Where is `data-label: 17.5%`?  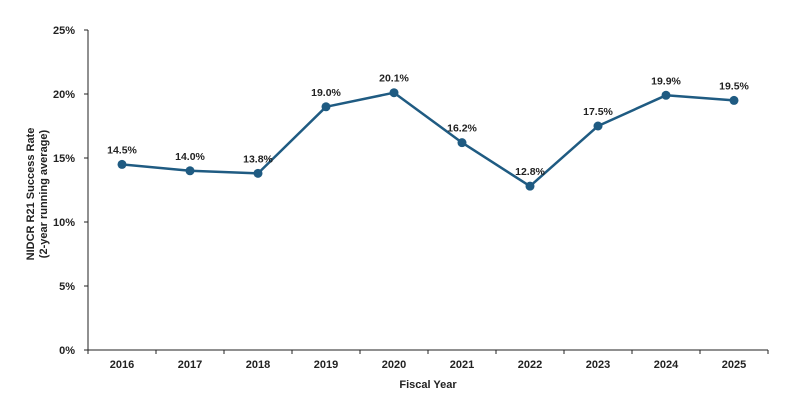 data-label: 17.5% is located at coordinates (598, 112).